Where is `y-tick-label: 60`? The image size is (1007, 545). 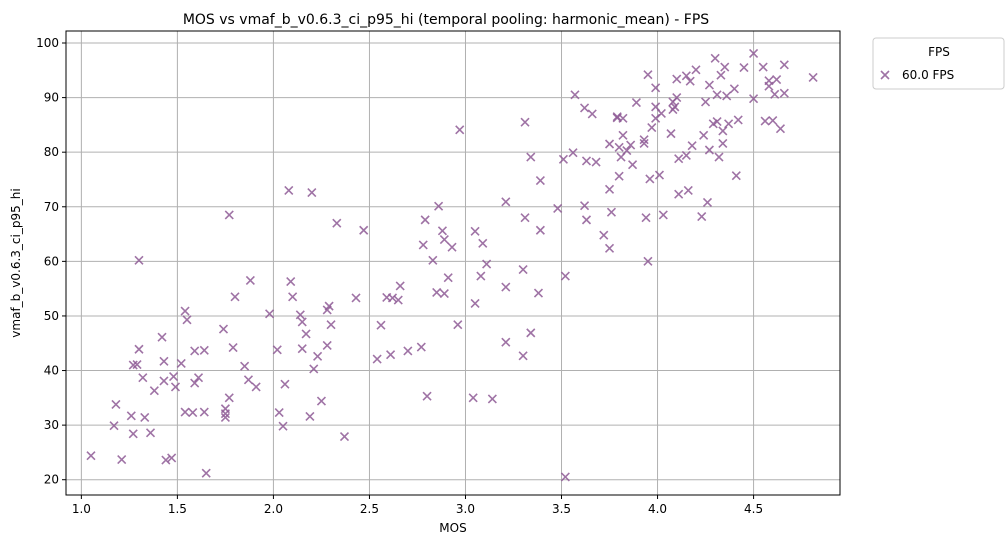 y-tick-label: 60 is located at coordinates (51, 261).